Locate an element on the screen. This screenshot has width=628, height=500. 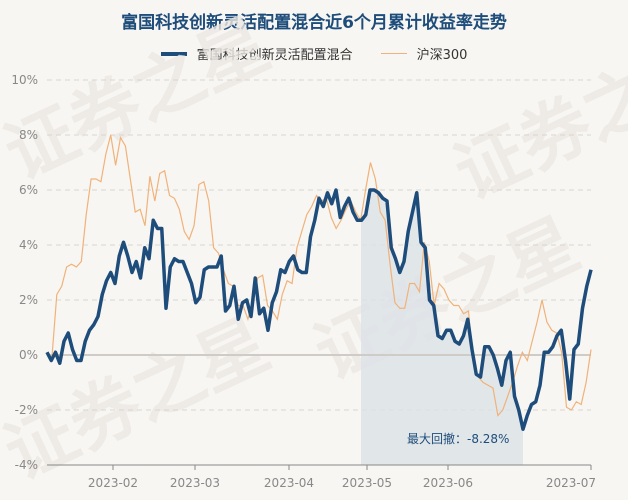
legend-item-fund: 富国科技创新灵活配置混合 is located at coordinates (256, 53).